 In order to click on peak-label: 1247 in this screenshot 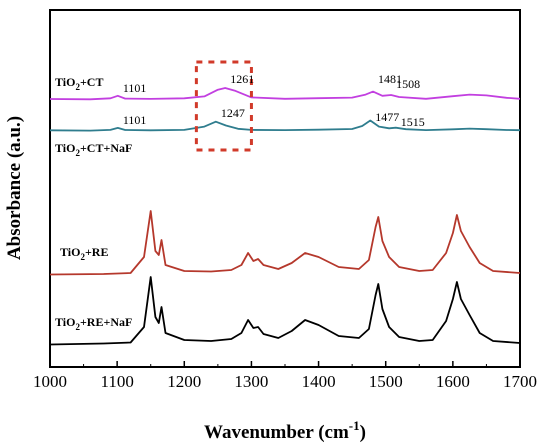, I will do `click(233, 113)`.